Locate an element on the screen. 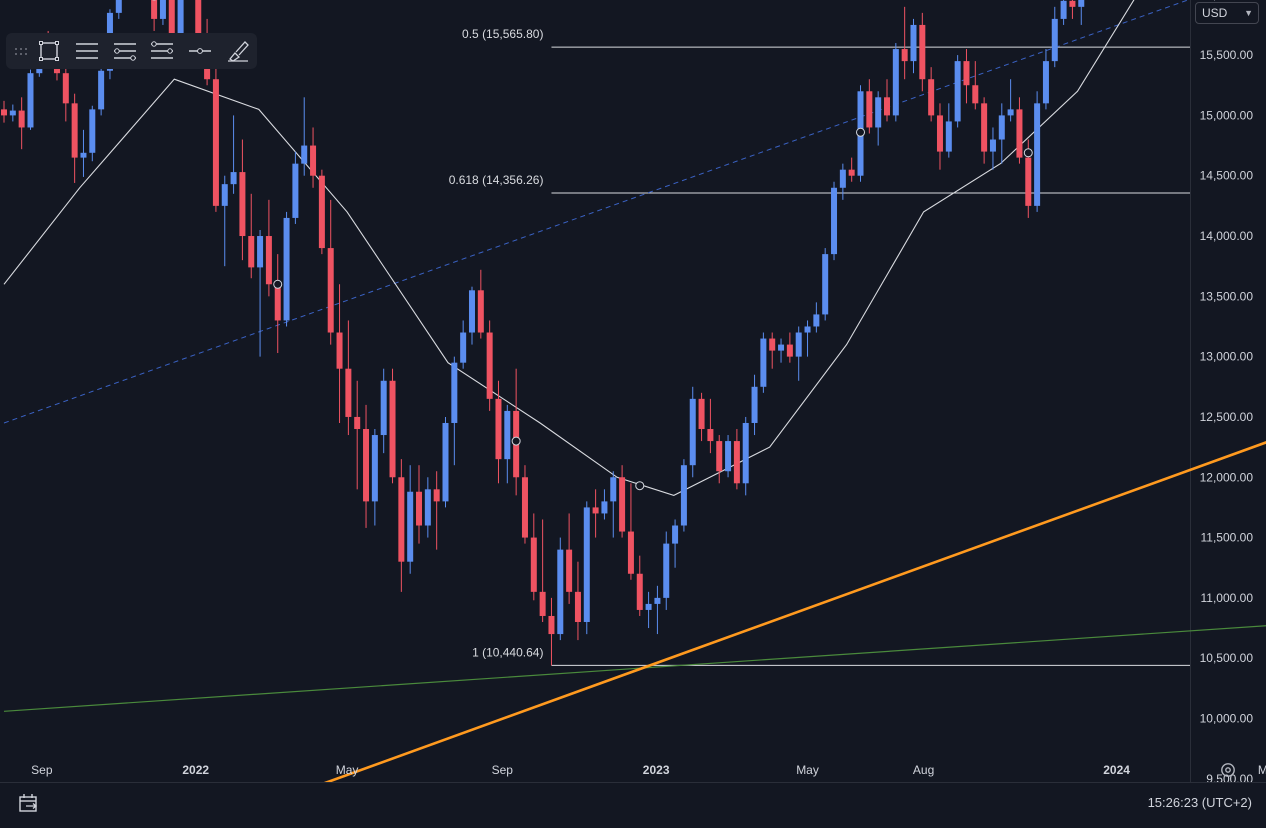 This screenshot has width=1266, height=828. bottom-bar: 15:26:23 (UTC+2) is located at coordinates (633, 802).